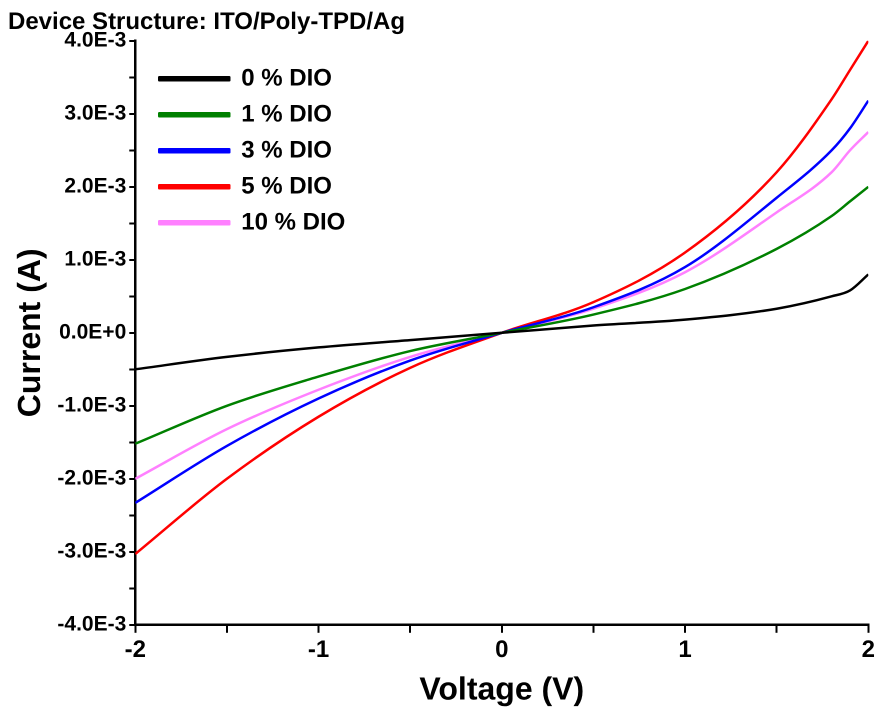  What do you see at coordinates (91, 551) in the screenshot?
I see `y-tick-label: -3.0E-3` at bounding box center [91, 551].